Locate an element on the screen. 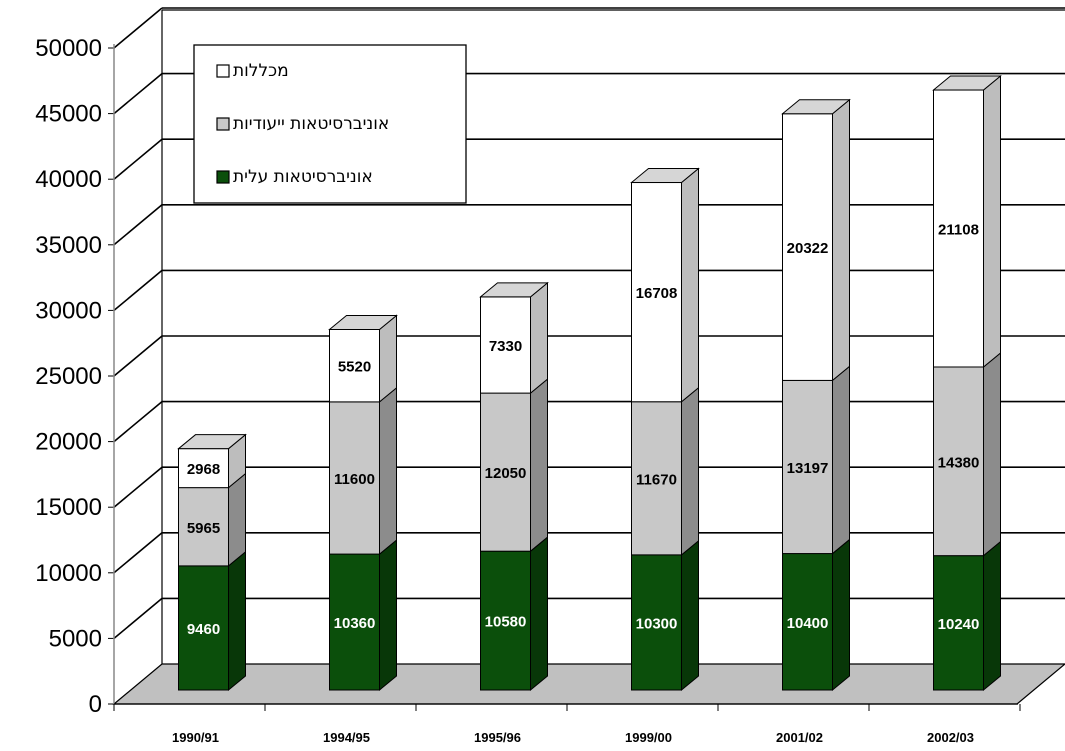 The height and width of the screenshot is (751, 1065). y-tick-label: 40000 is located at coordinates (68, 179).